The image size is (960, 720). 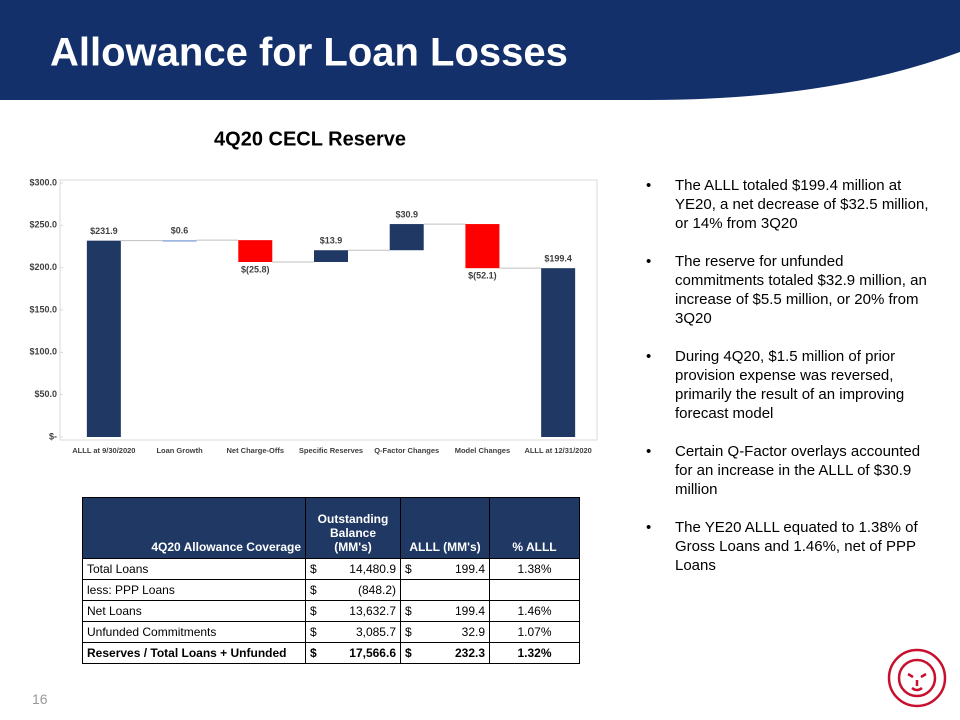 I want to click on x-tick-label: ALLL at 12/31/2020, so click(x=557, y=450).